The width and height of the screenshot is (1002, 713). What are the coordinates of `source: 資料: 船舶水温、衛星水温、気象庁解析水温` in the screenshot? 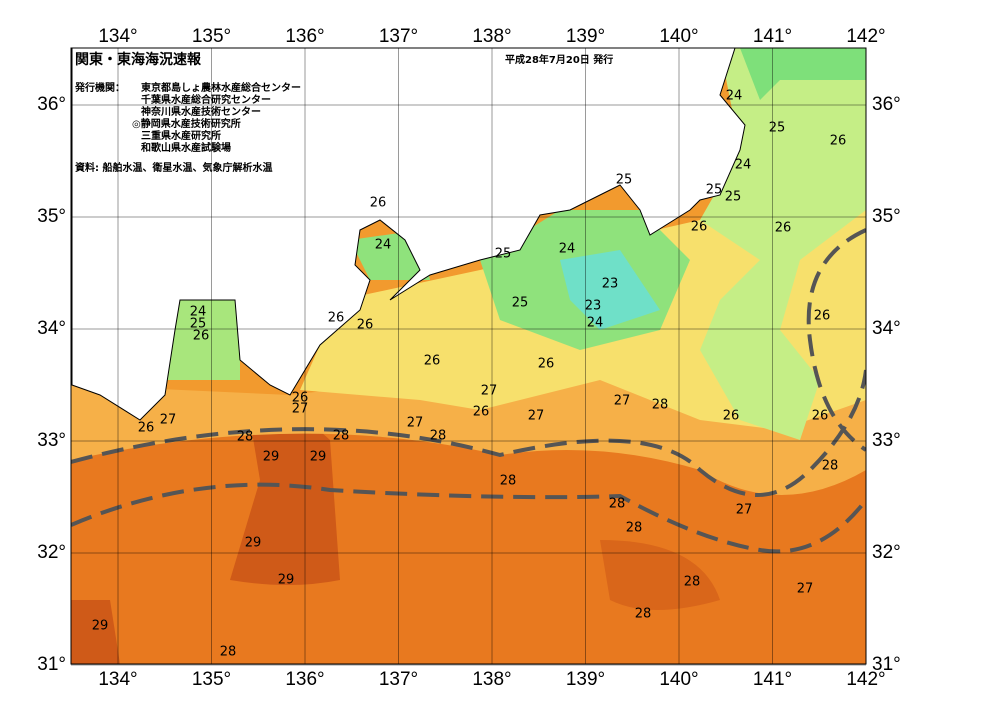 It's located at (173, 167).